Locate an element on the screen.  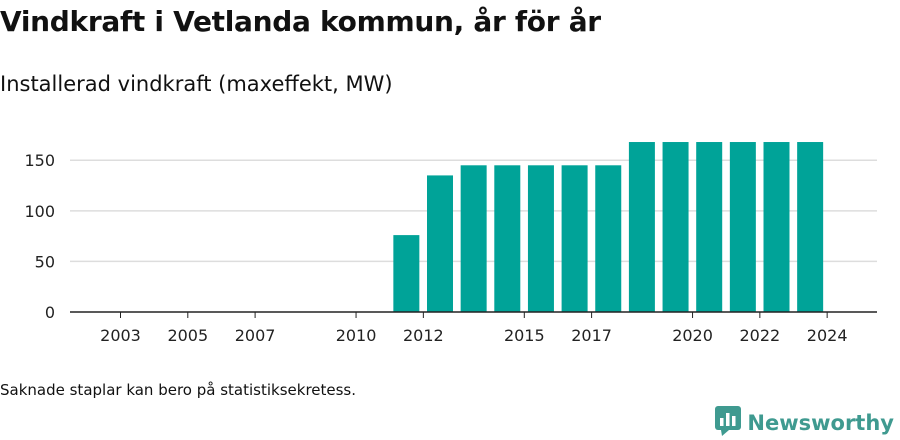
chart-title: Vindkraft i Vetlanda kommun, år för år is located at coordinates (300, 21).